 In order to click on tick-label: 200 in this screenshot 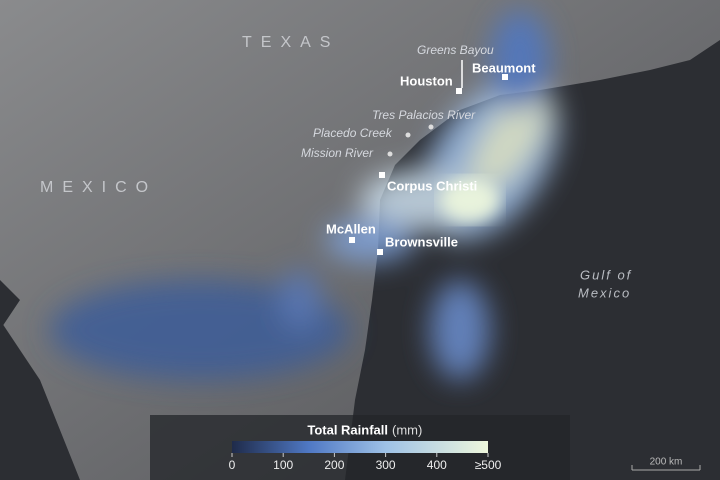, I will do `click(334, 465)`.